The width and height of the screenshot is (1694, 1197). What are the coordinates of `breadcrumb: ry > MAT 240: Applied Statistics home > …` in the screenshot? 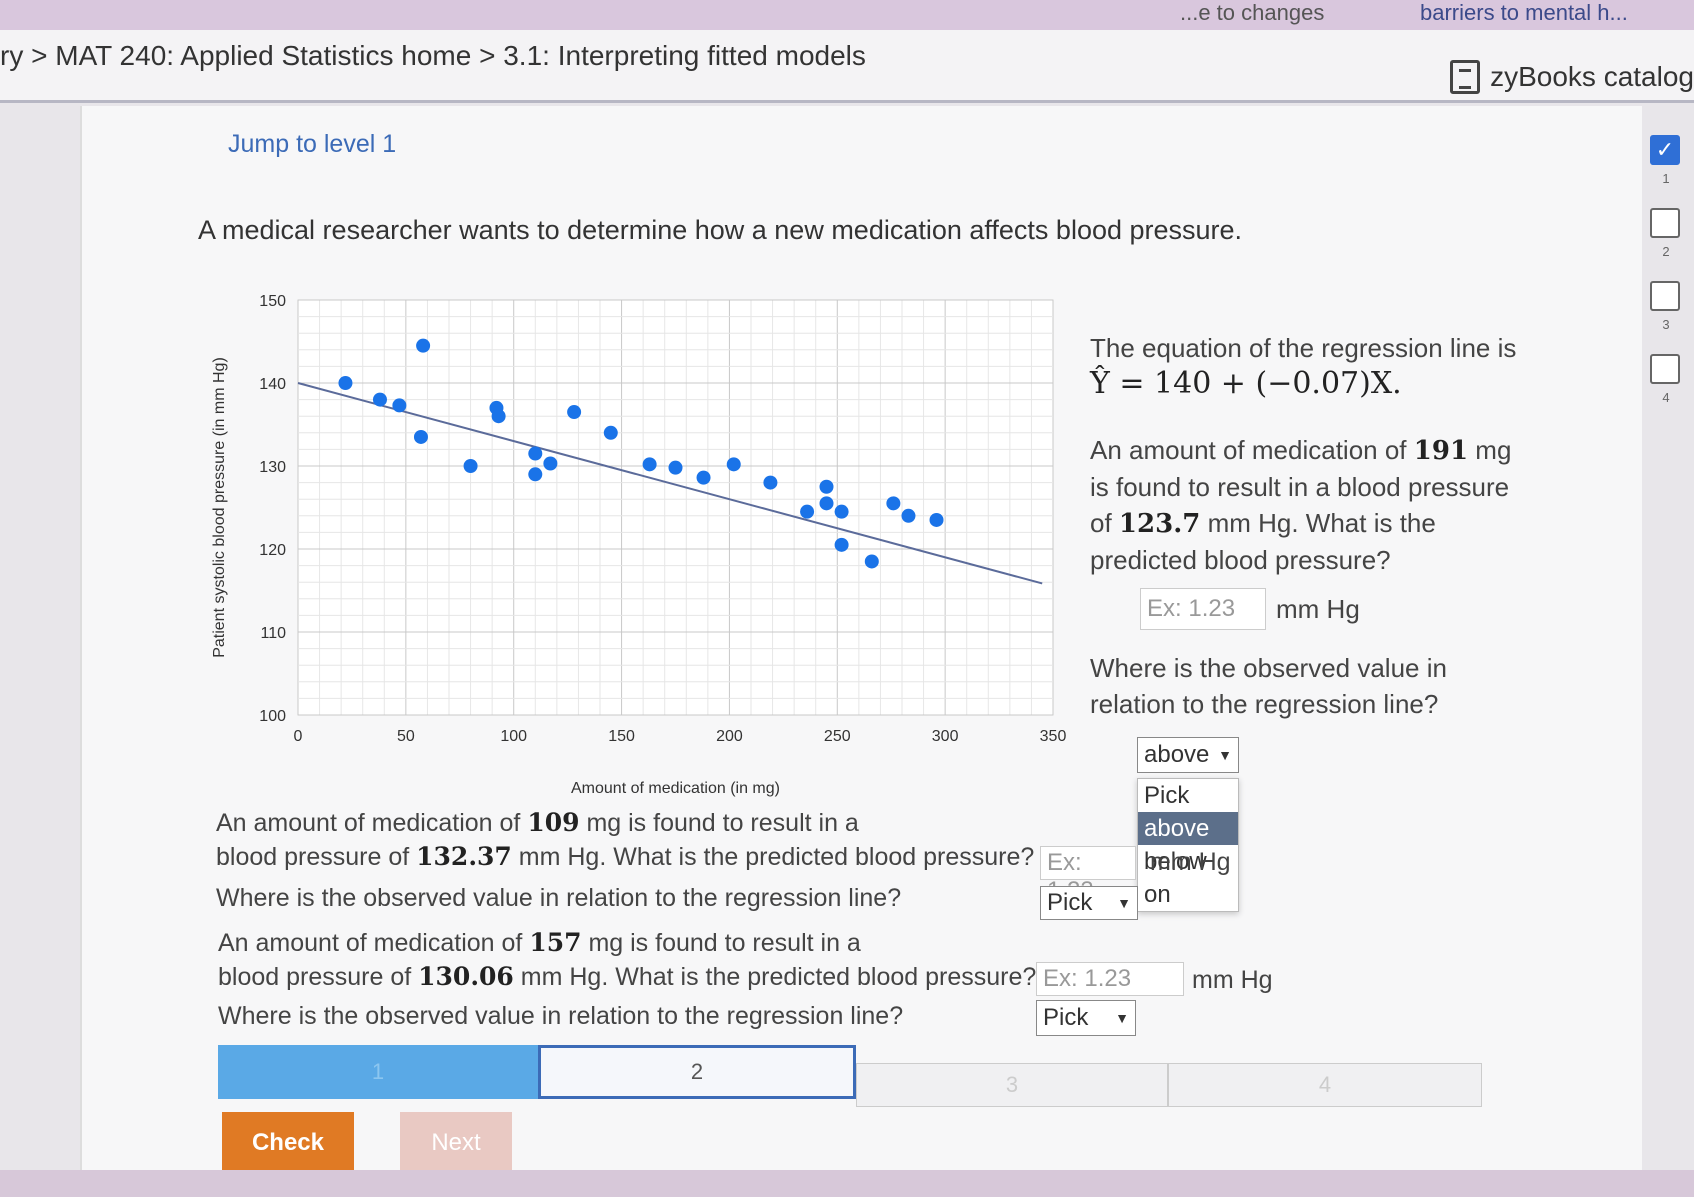 It's located at (433, 56).